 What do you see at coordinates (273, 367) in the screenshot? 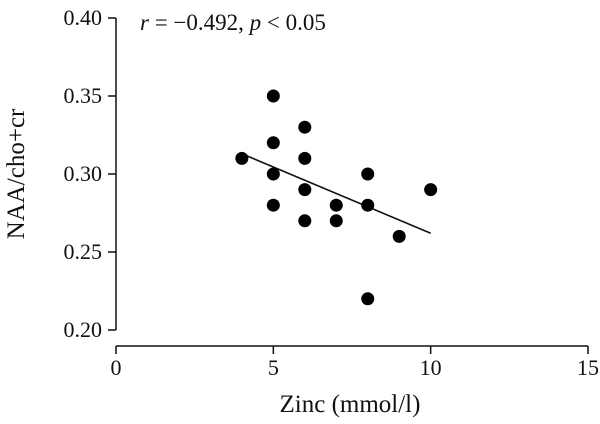
I see `x-tick-label: 5` at bounding box center [273, 367].